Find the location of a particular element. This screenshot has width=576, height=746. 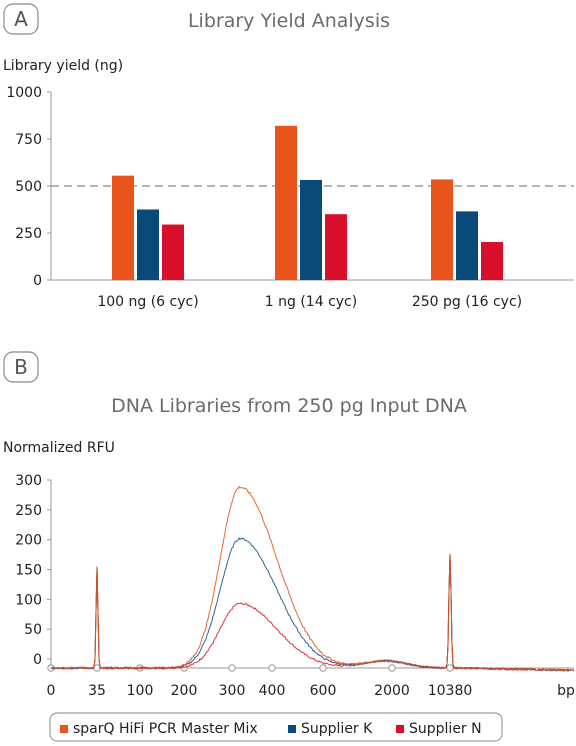

chart-b-y-tick-label: 0 is located at coordinates (37, 660).